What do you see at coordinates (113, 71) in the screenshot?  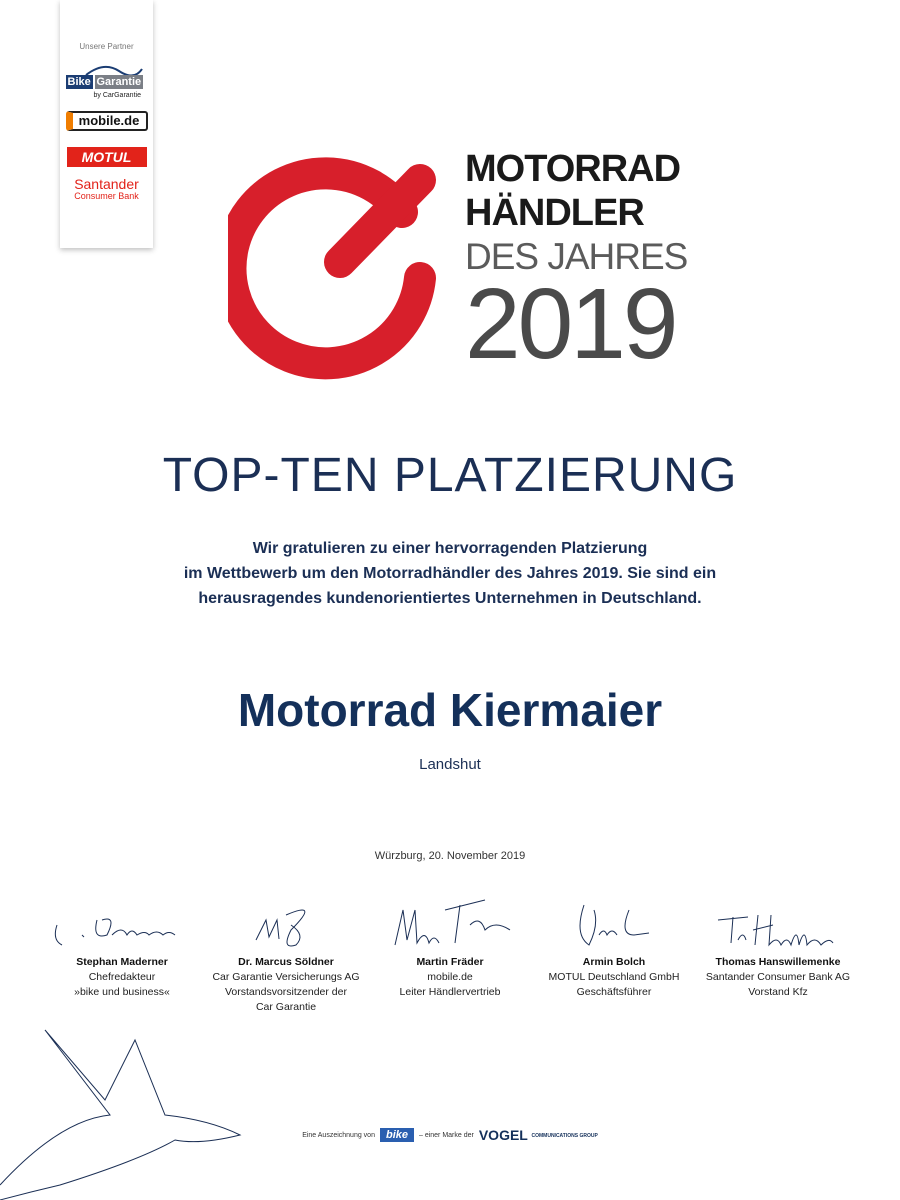 I see `wave-icon` at bounding box center [113, 71].